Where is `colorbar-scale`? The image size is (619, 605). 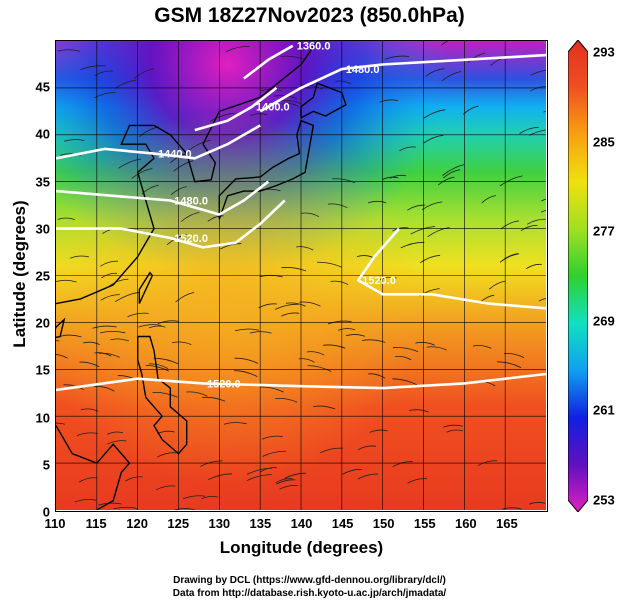
colorbar-scale is located at coordinates (578, 276).